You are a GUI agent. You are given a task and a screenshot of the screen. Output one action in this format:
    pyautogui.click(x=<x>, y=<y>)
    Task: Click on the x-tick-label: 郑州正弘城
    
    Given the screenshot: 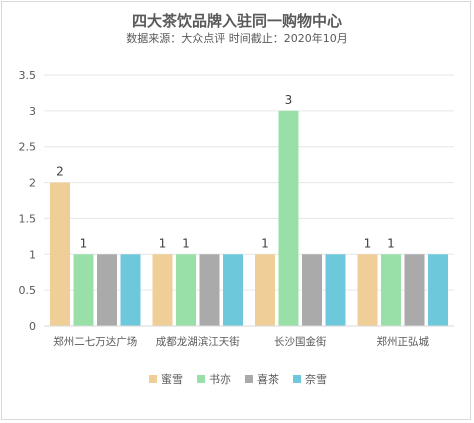 What is the action you would take?
    pyautogui.click(x=403, y=341)
    